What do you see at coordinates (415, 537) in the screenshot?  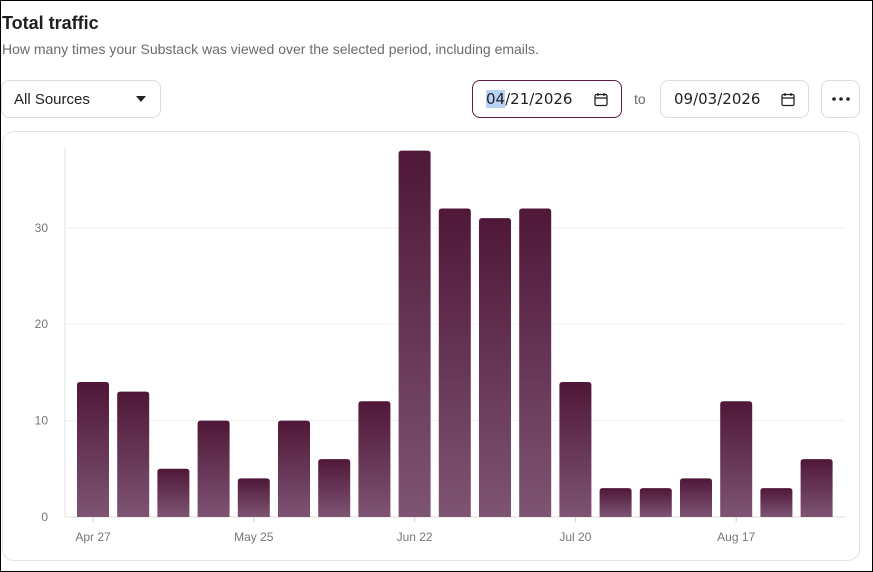 I see `x-tick-label: Jun 22` at bounding box center [415, 537].